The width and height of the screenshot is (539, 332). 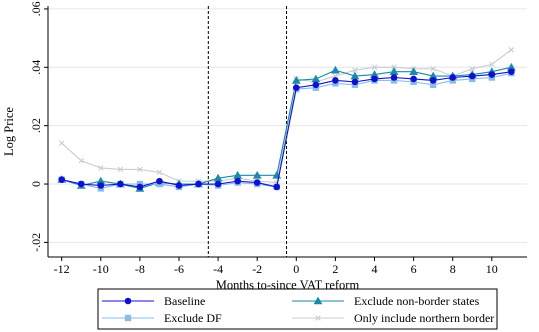 I want to click on x-tick-label: 10, so click(x=492, y=269).